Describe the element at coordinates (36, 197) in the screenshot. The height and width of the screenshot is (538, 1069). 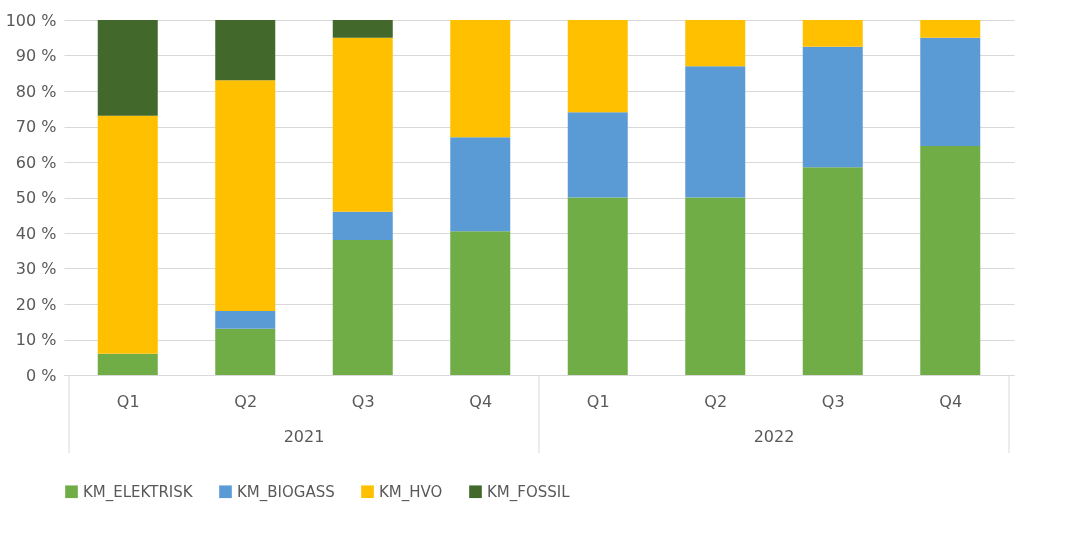
I see `y-tick-label: 50 %` at that location.